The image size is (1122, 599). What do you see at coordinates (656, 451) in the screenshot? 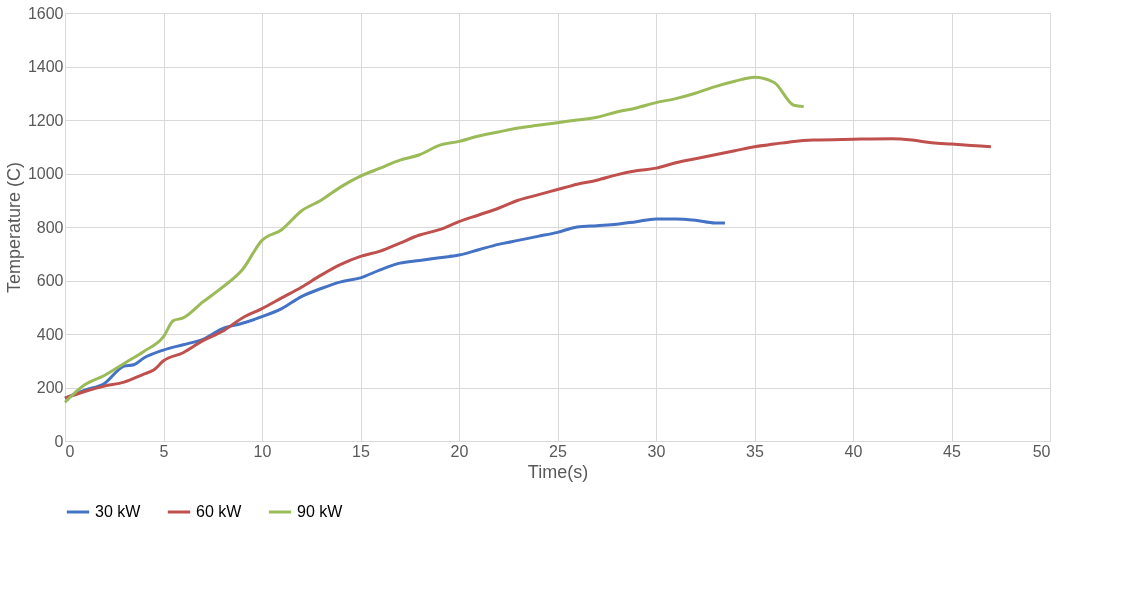
I see `x-tick-label: 30` at bounding box center [656, 451].